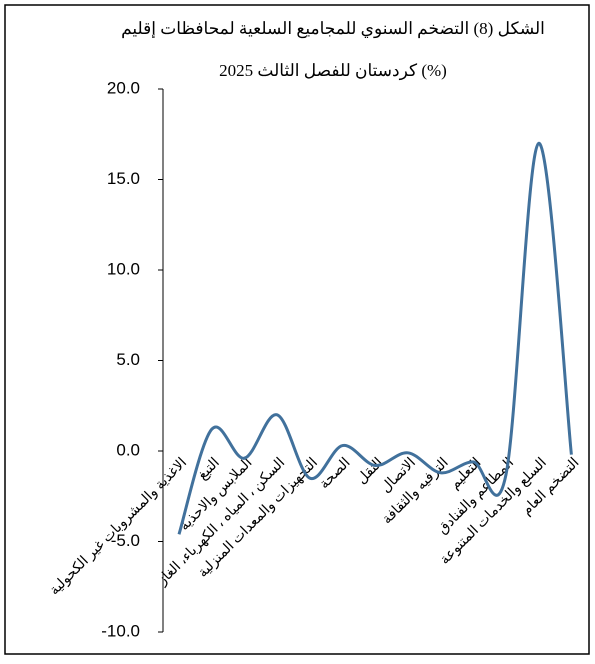 This screenshot has width=595, height=664. Describe the element at coordinates (333, 71) in the screenshot. I see `chart-title: كردستان للفصل الثالث 2025 (%)` at that location.